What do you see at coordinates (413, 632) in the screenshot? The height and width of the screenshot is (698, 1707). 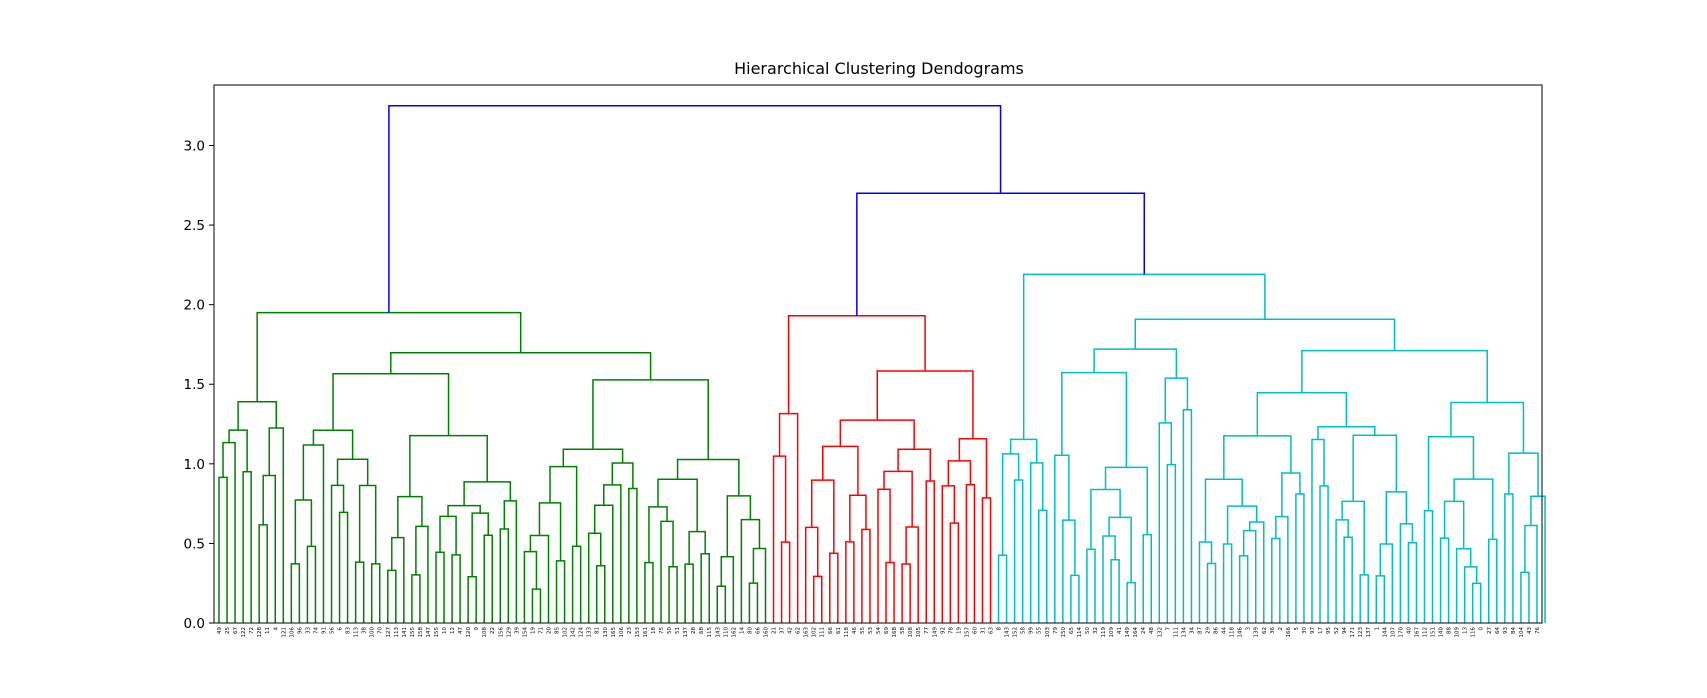 I see `leaf-label: 155` at bounding box center [413, 632].